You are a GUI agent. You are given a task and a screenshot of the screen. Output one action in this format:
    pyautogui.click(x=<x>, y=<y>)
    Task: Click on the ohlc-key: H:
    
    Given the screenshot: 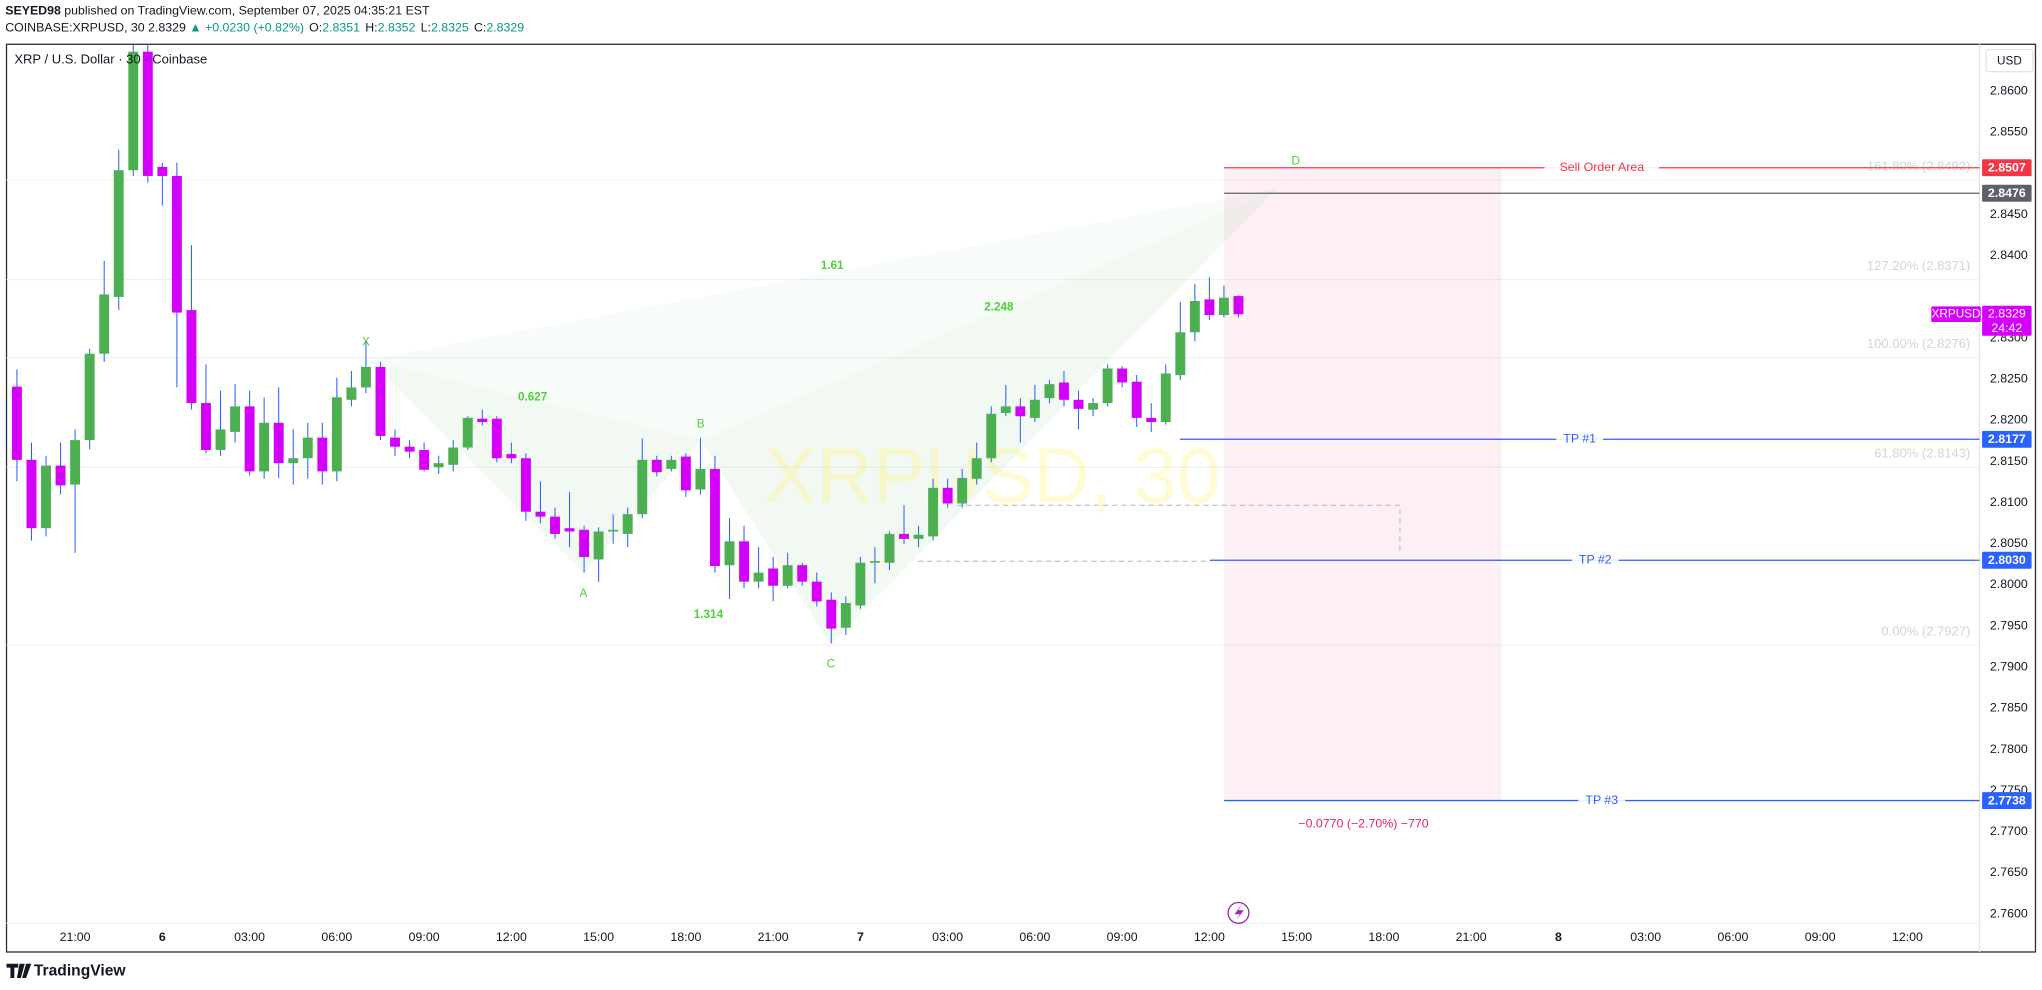 What is the action you would take?
    pyautogui.click(x=371, y=28)
    